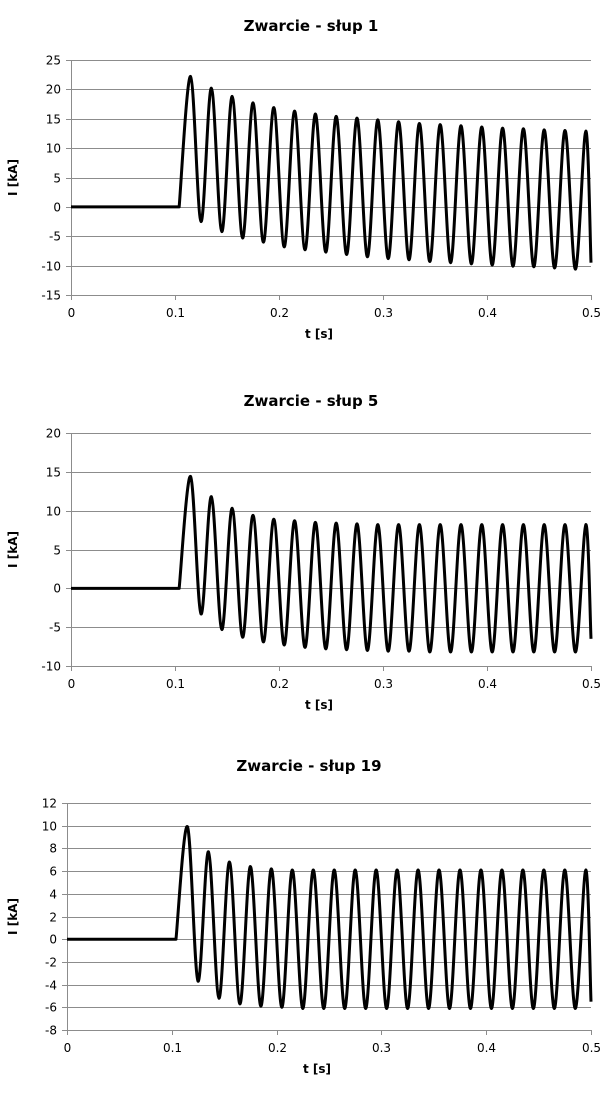 The width and height of the screenshot is (605, 1097). What do you see at coordinates (51, 963) in the screenshot?
I see `y-tick-label: -2` at bounding box center [51, 963].